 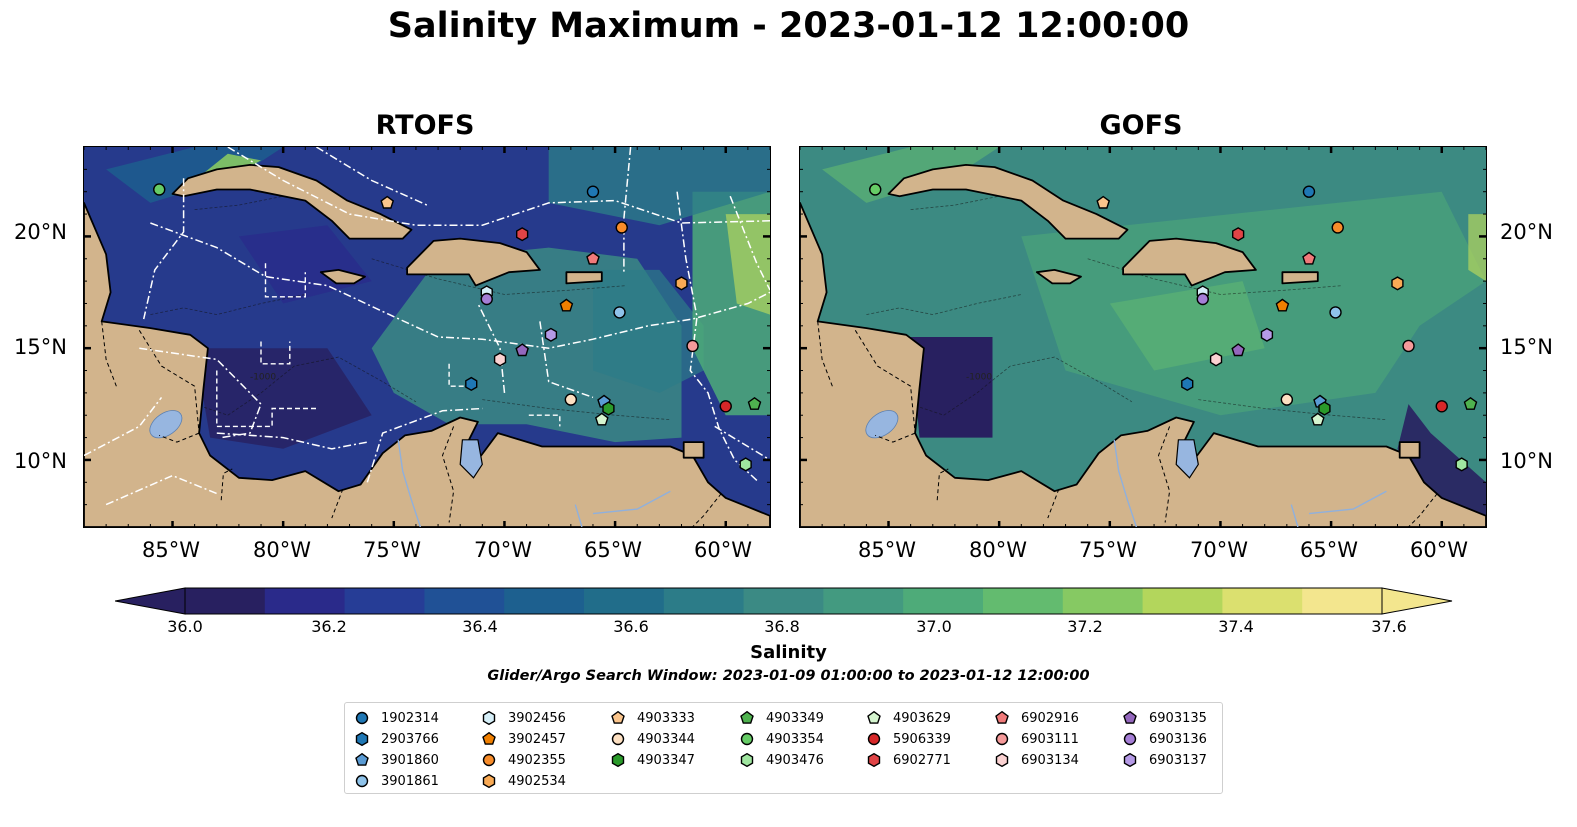 I want to click on lake-nicaragua, so click(x=166, y=424).